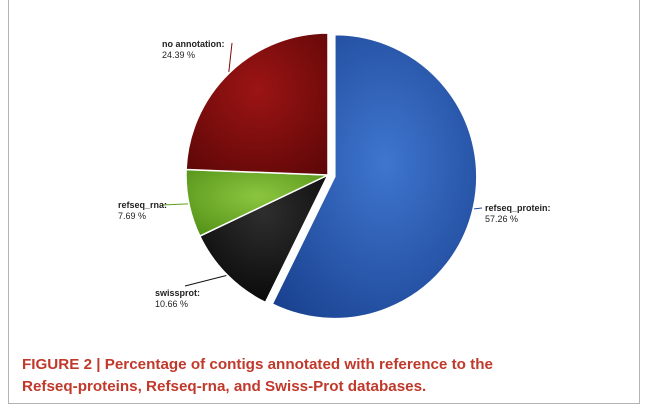 Image resolution: width=654 pixels, height=410 pixels. What do you see at coordinates (205, 281) in the screenshot?
I see `leader-line-swissprot` at bounding box center [205, 281].